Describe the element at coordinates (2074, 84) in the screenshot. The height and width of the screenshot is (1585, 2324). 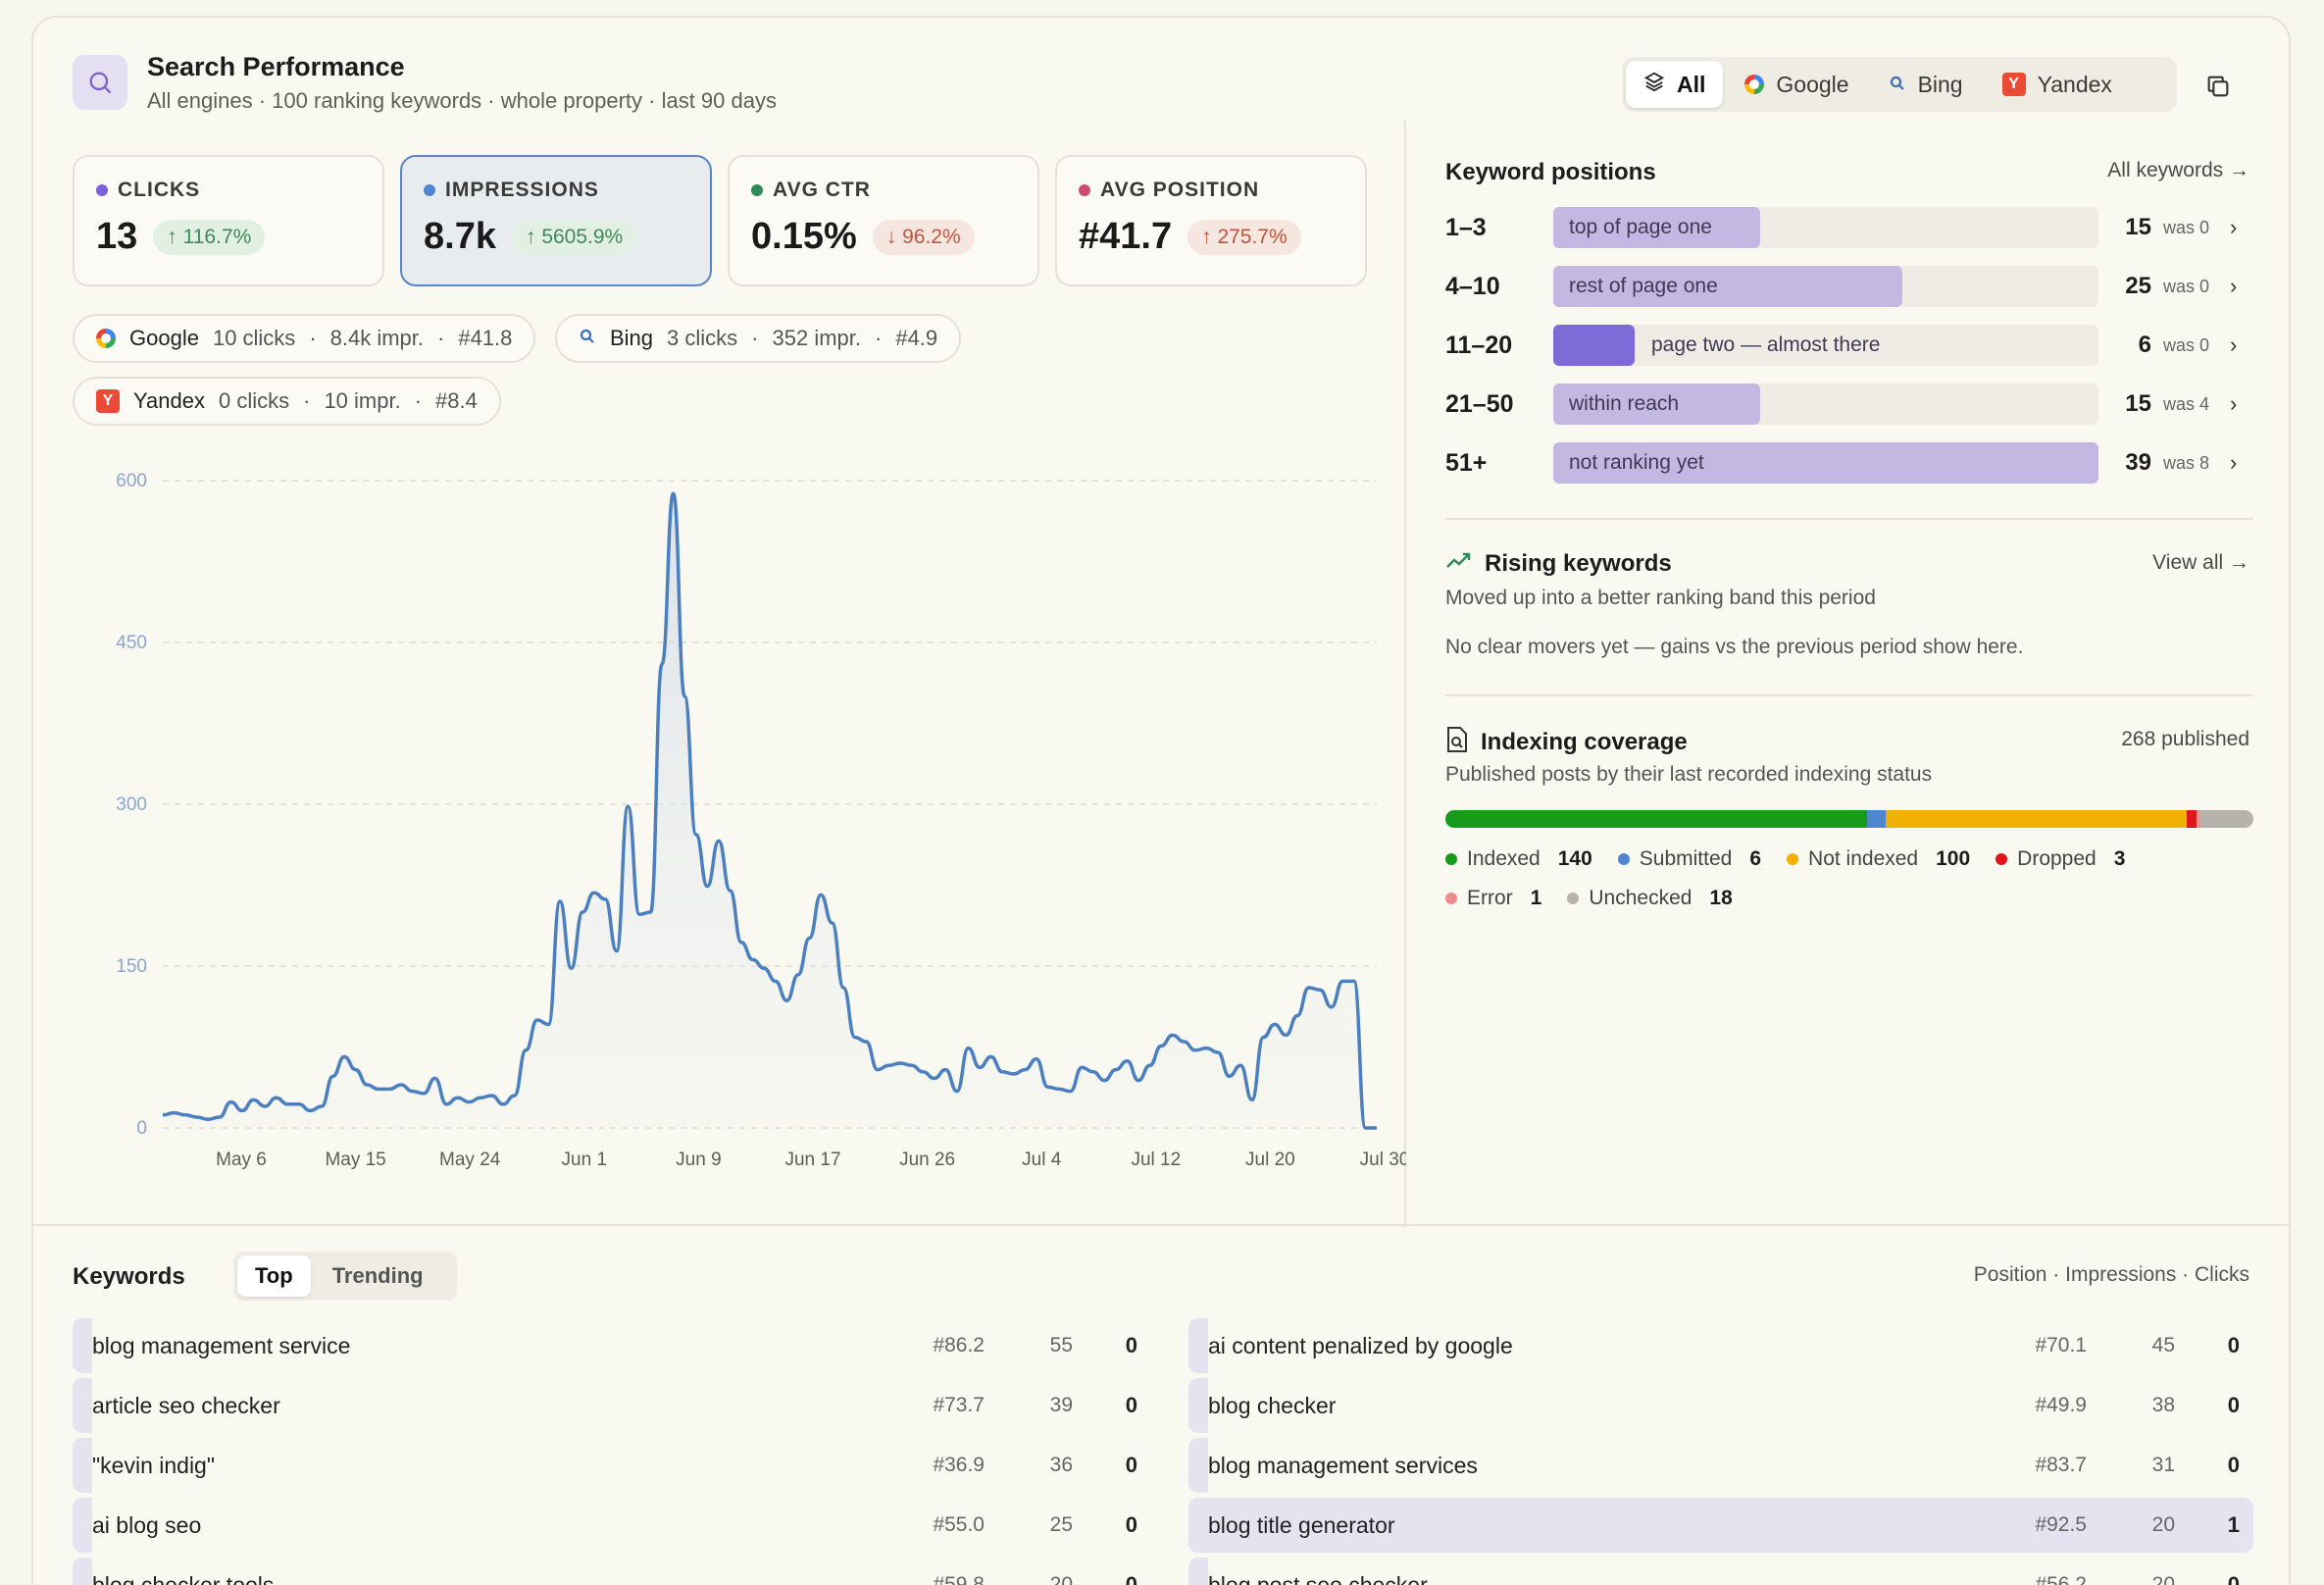
I see `tab-yandex-label: Yandex` at that location.